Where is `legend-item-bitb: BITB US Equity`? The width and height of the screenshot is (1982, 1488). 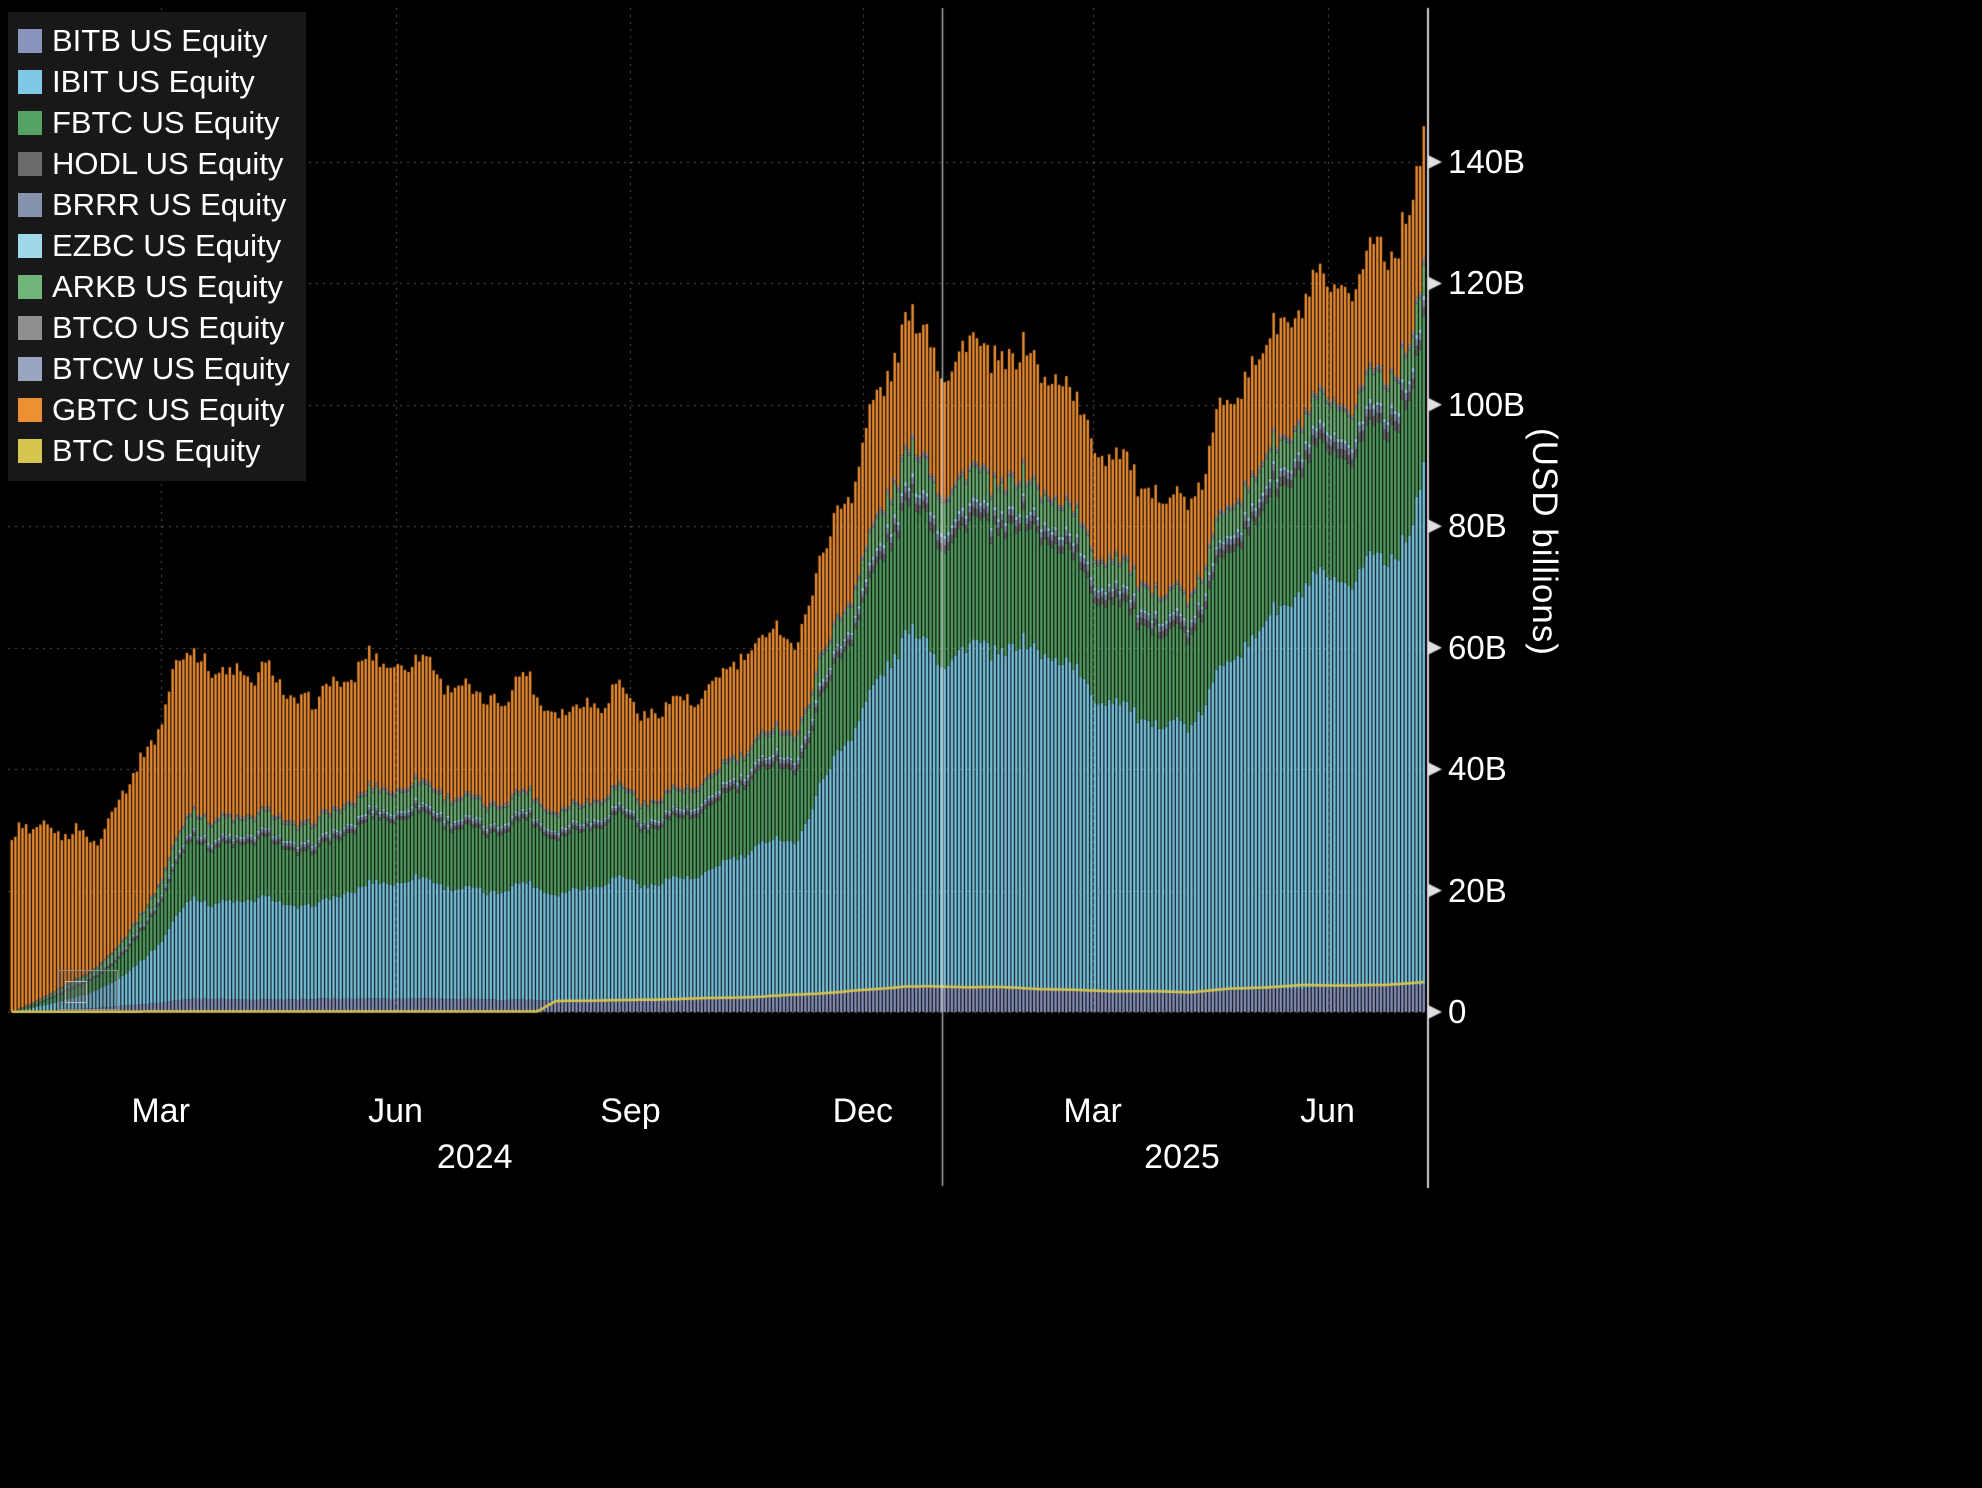
legend-item-bitb: BITB US Equity is located at coordinates (154, 40).